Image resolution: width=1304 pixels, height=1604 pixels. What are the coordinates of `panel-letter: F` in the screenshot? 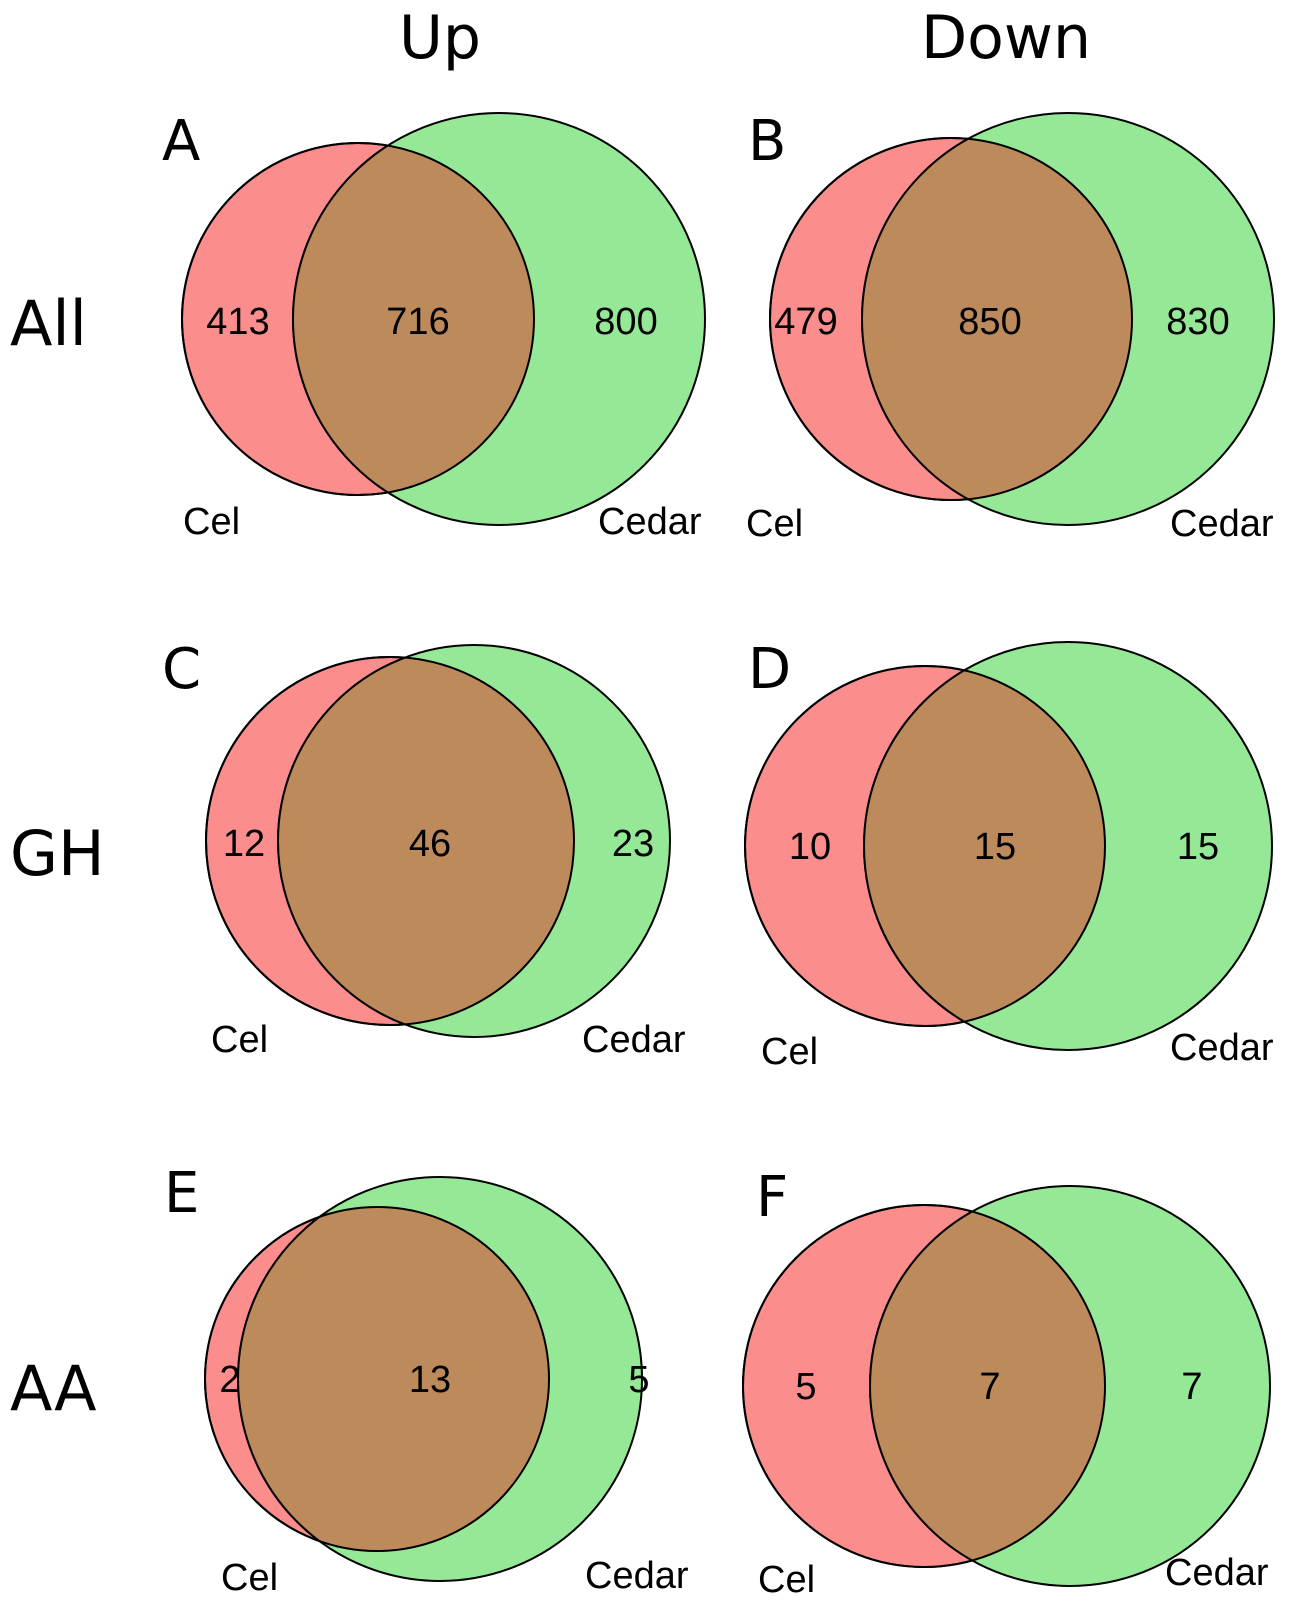 It's located at (772, 1197).